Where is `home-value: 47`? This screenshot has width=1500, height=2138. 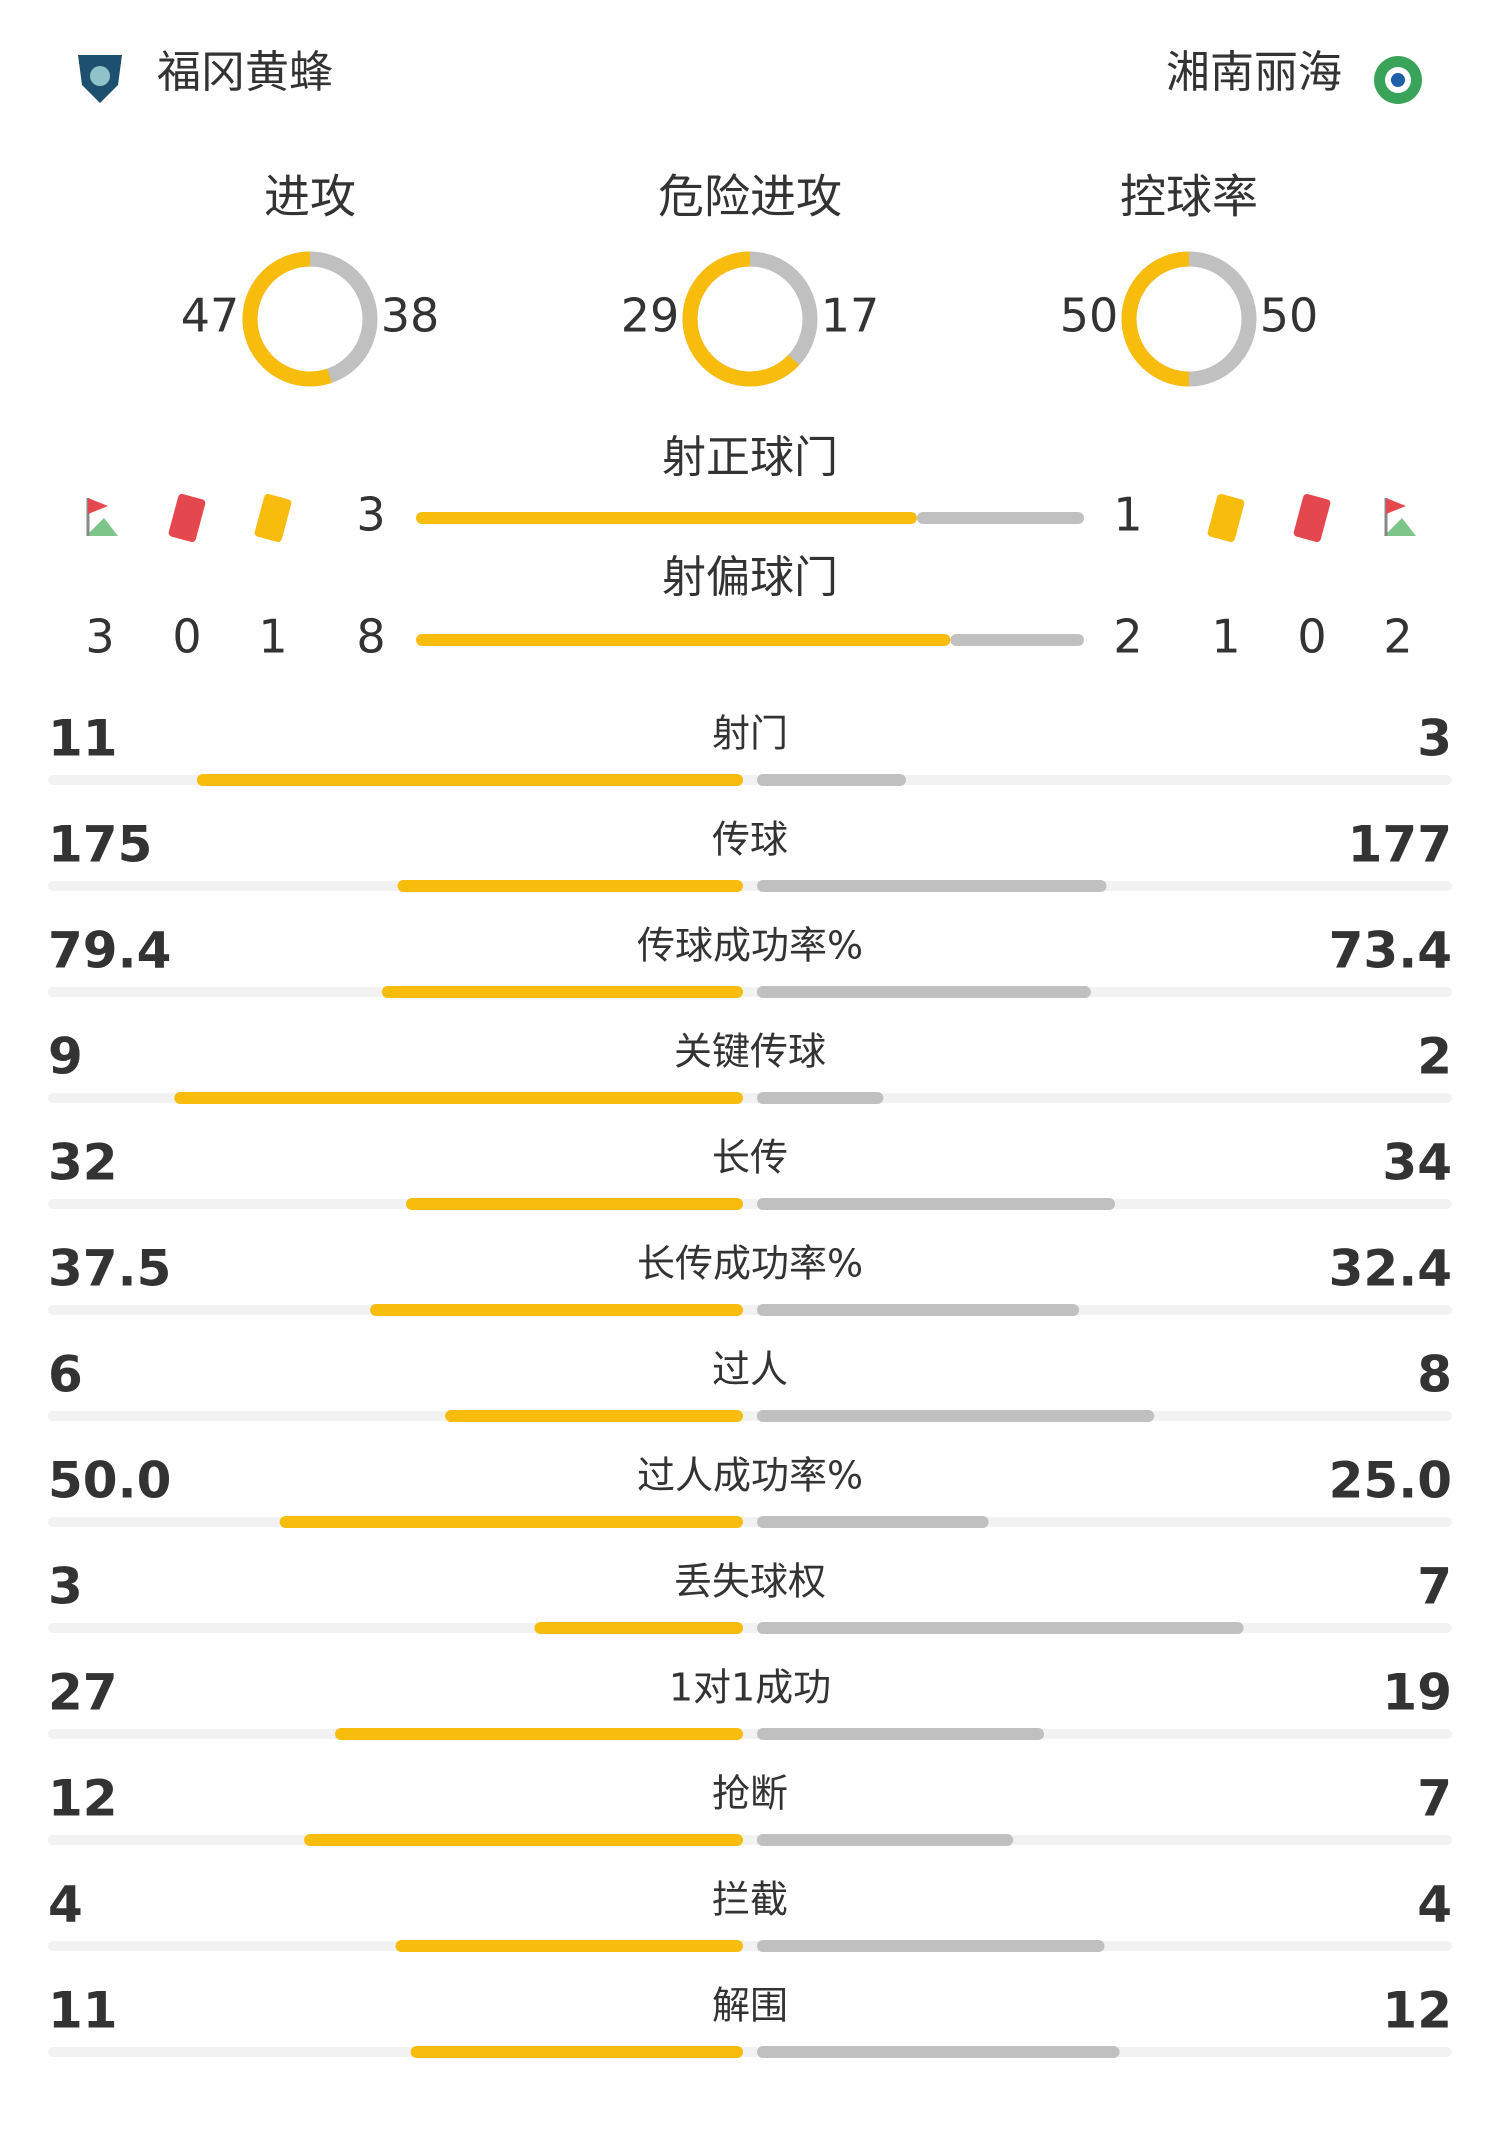
home-value: 47 is located at coordinates (210, 316).